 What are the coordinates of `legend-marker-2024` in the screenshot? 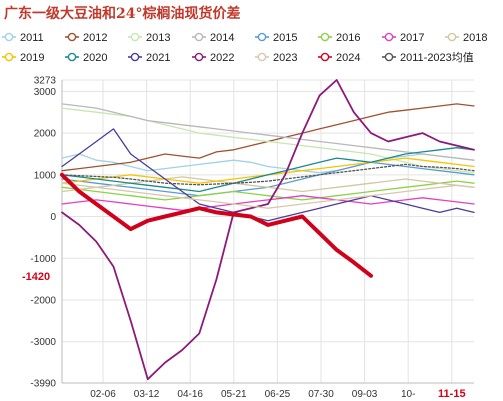 It's located at (325, 57).